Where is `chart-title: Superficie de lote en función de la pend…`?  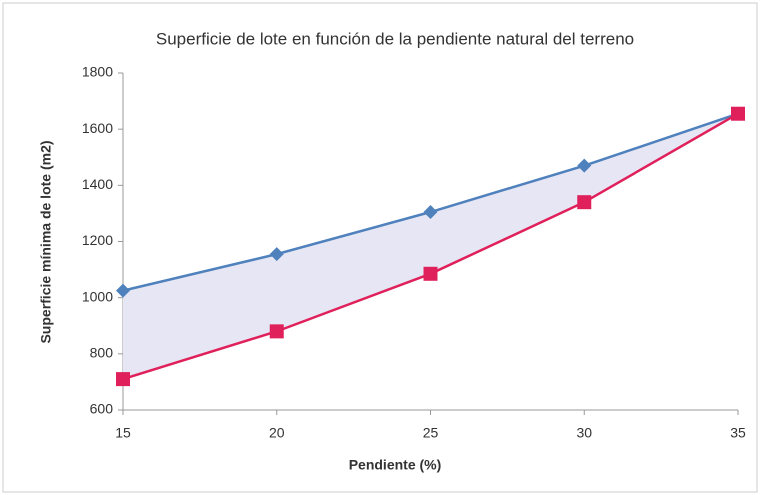 chart-title: Superficie de lote en función de la pend… is located at coordinates (395, 38).